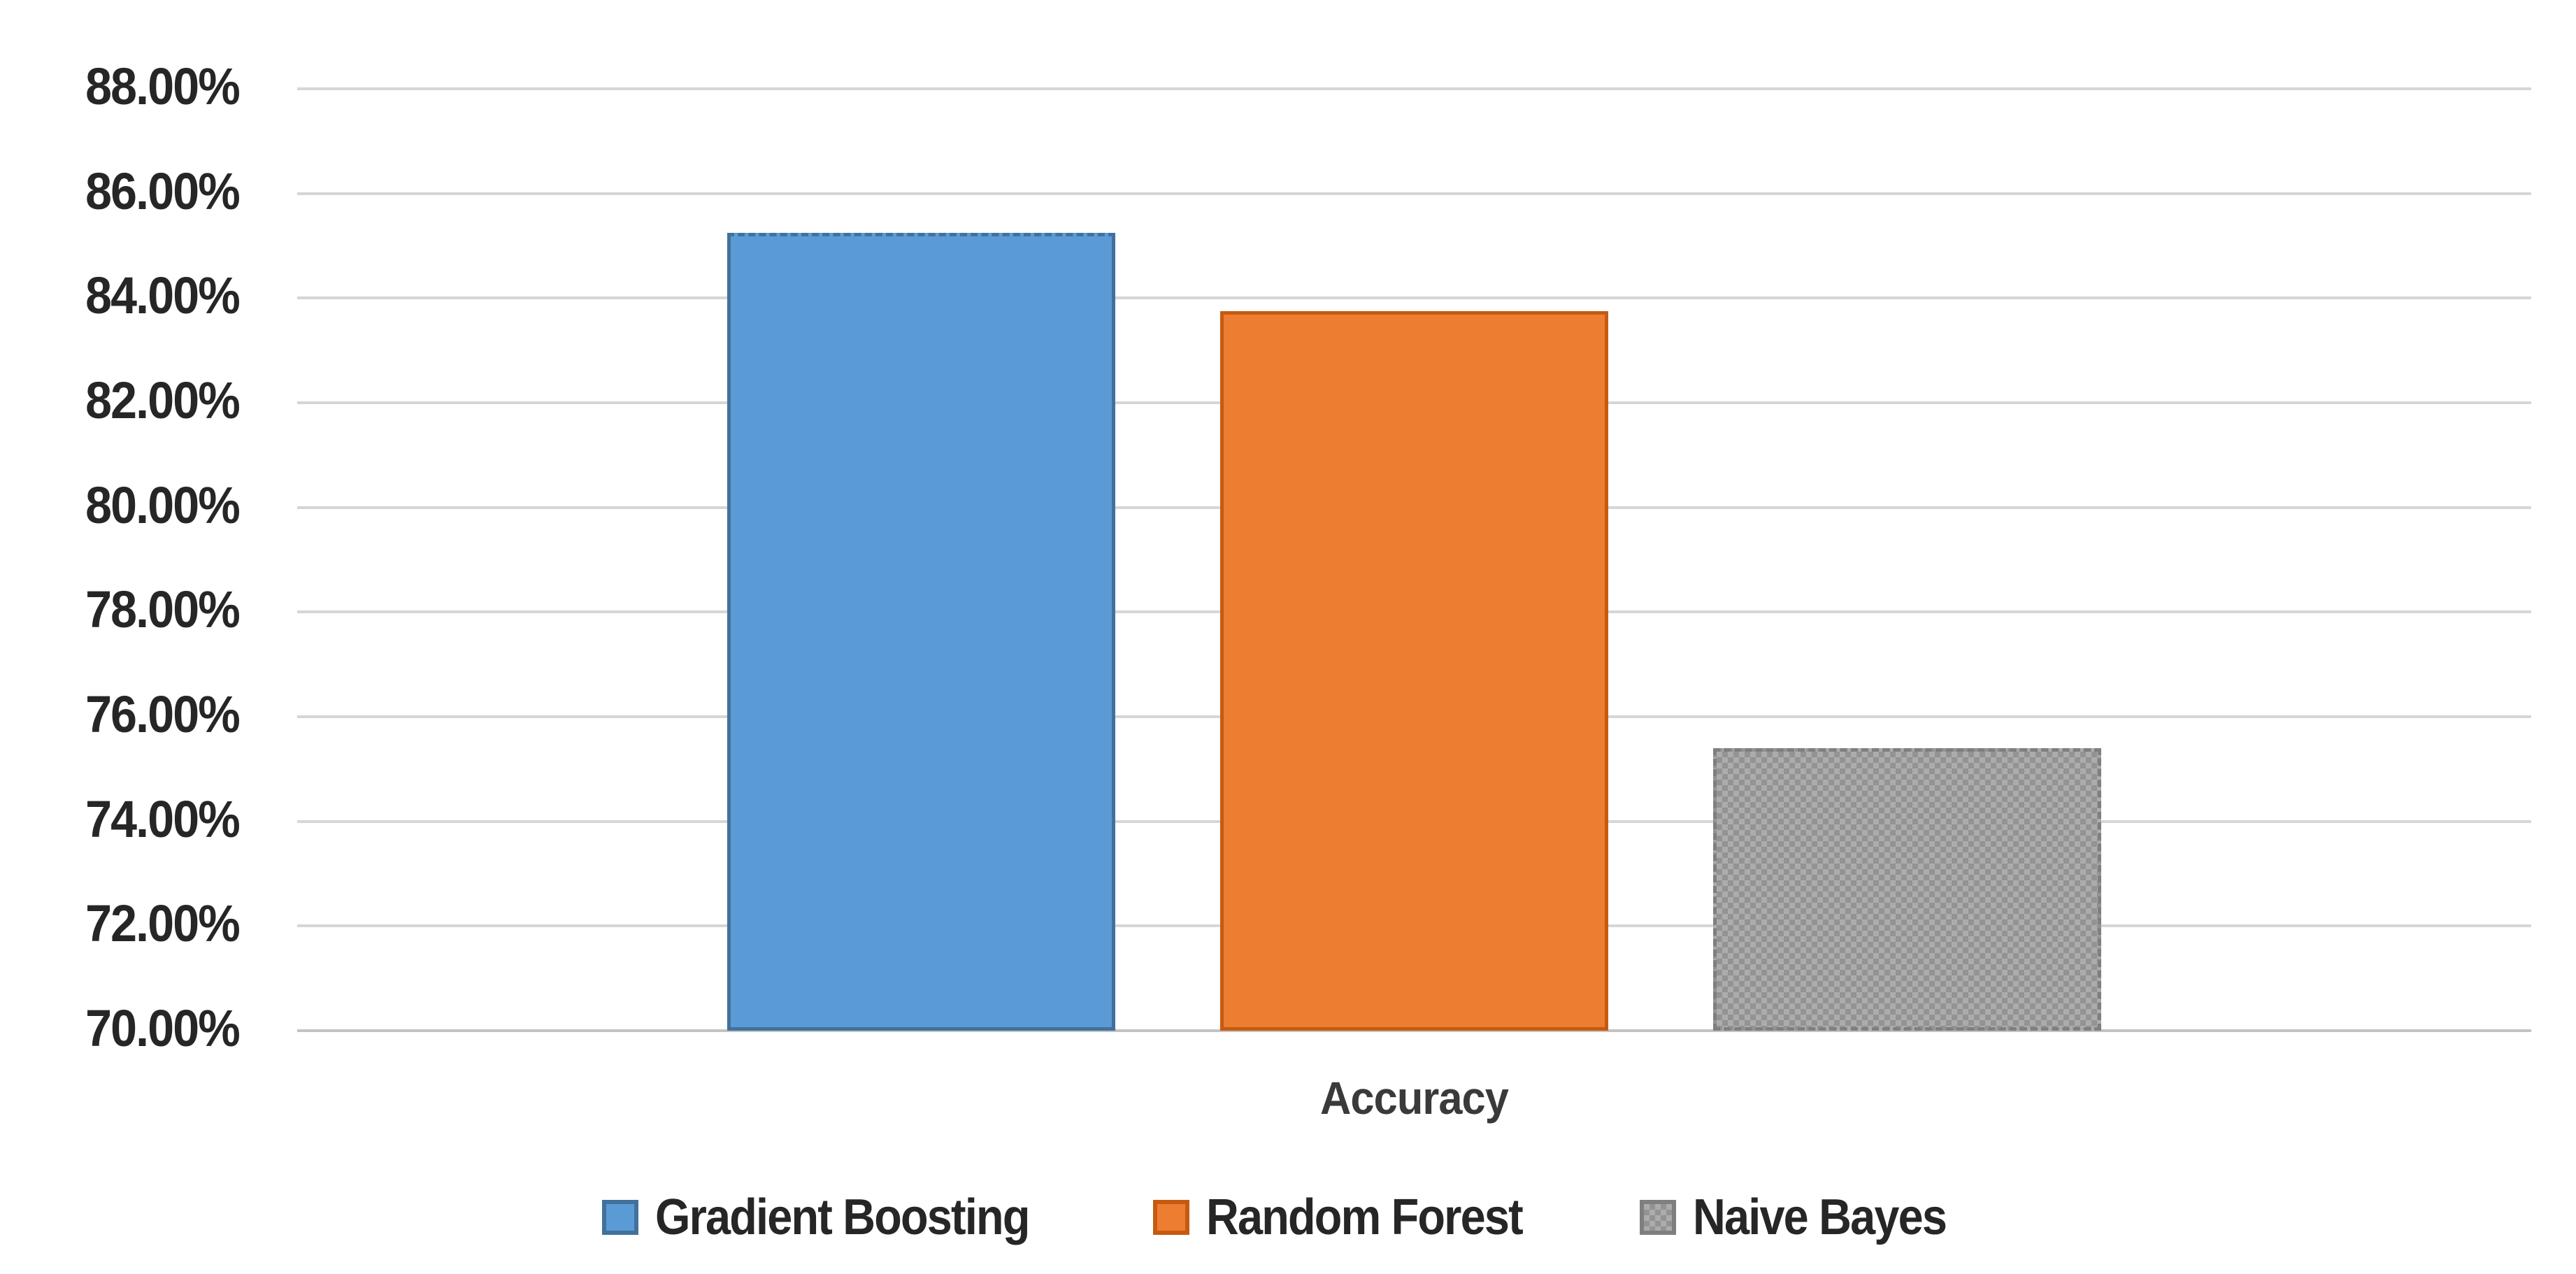 The height and width of the screenshot is (1274, 2576). Describe the element at coordinates (1907, 889) in the screenshot. I see `bar-naive-bayes` at that location.